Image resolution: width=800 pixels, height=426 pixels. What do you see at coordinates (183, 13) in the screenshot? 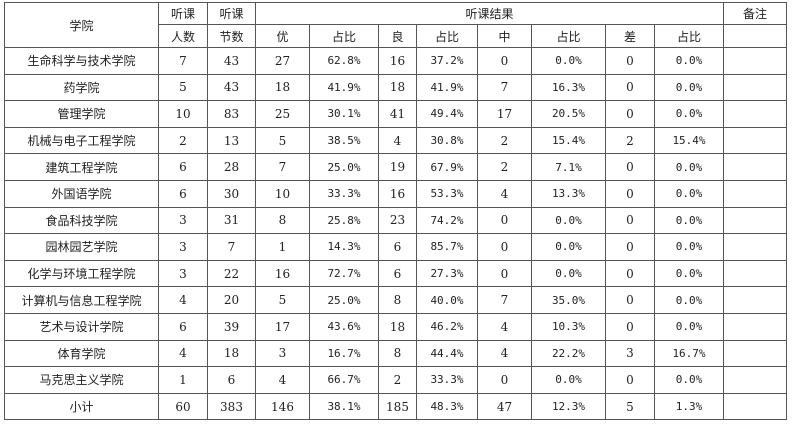
I see `header-teachers-1: 听课` at bounding box center [183, 13].